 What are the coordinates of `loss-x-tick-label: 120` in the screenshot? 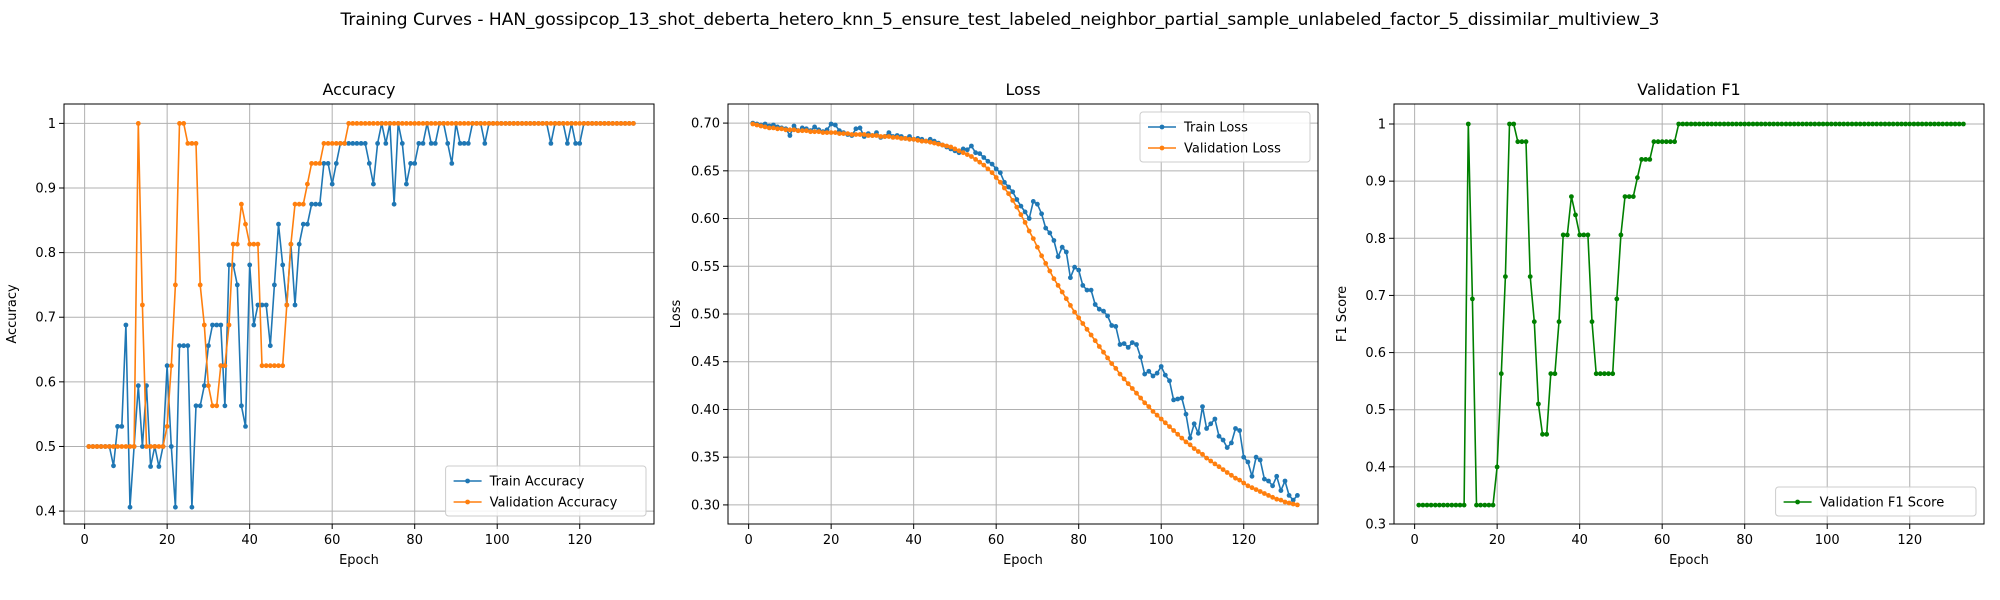 It's located at (1243, 540).